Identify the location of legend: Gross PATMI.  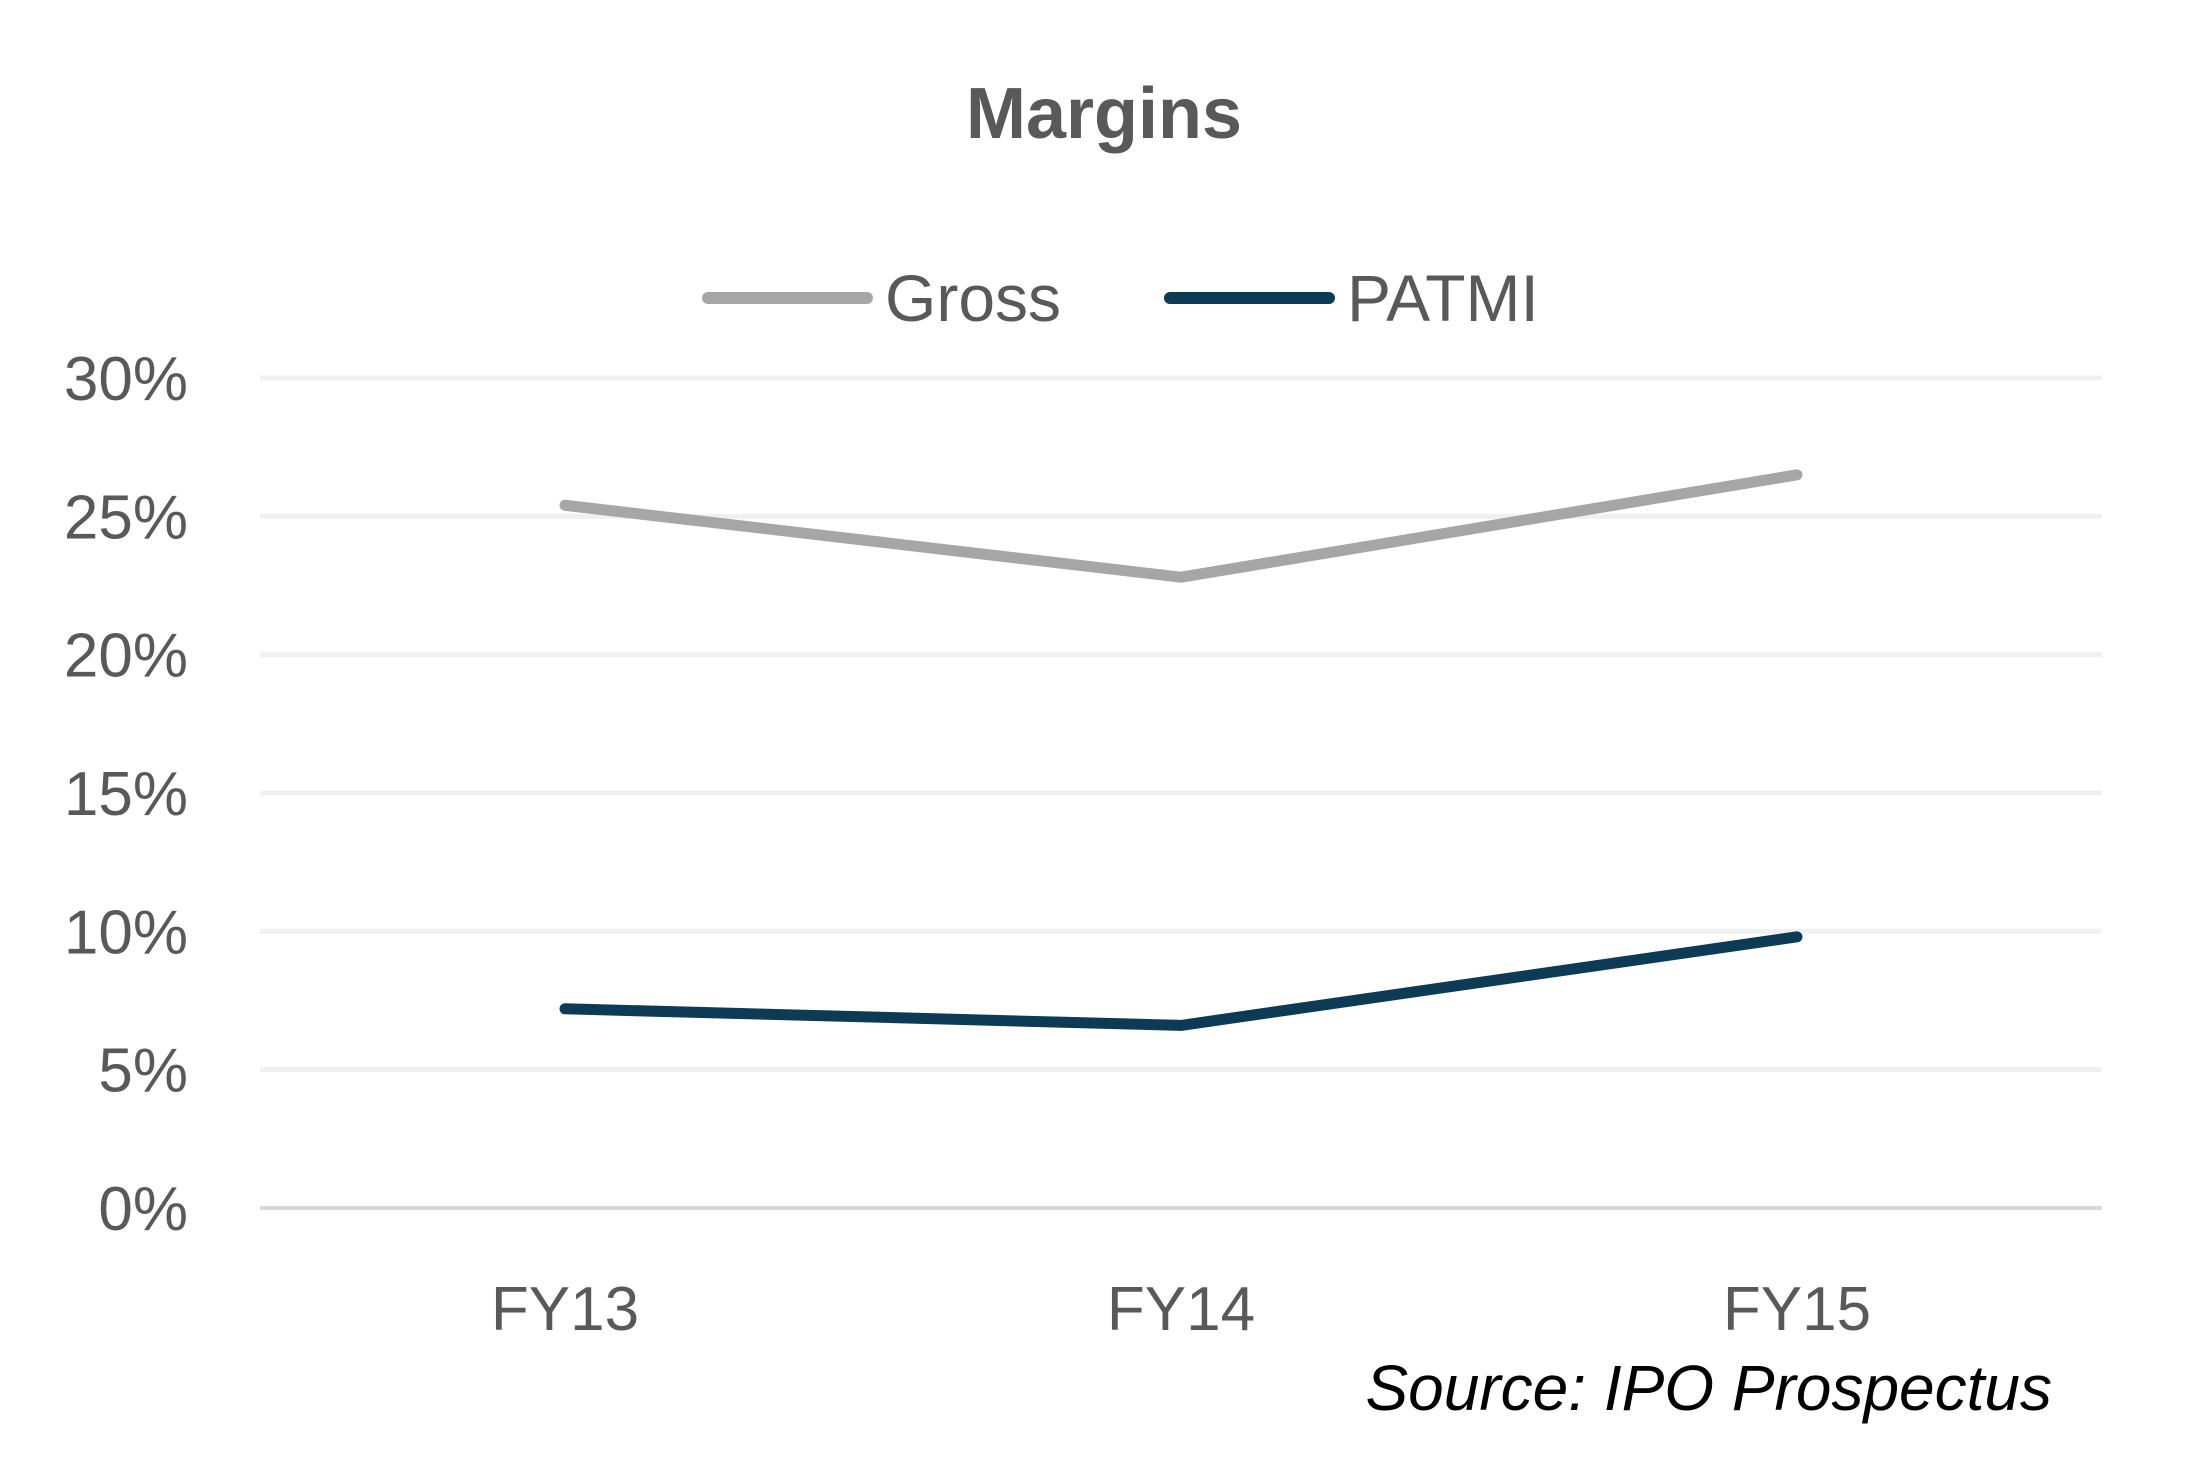
(1120, 298).